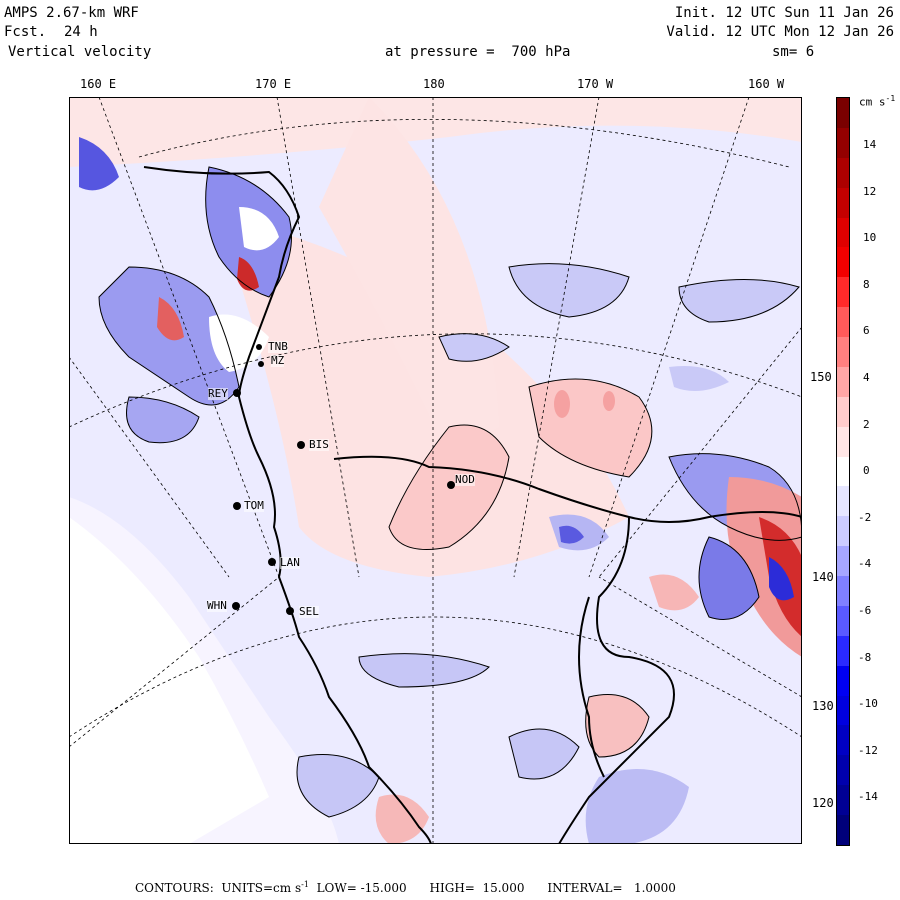 The width and height of the screenshot is (900, 900). Describe the element at coordinates (319, 444) in the screenshot. I see `station-label-bis: BIS` at that location.